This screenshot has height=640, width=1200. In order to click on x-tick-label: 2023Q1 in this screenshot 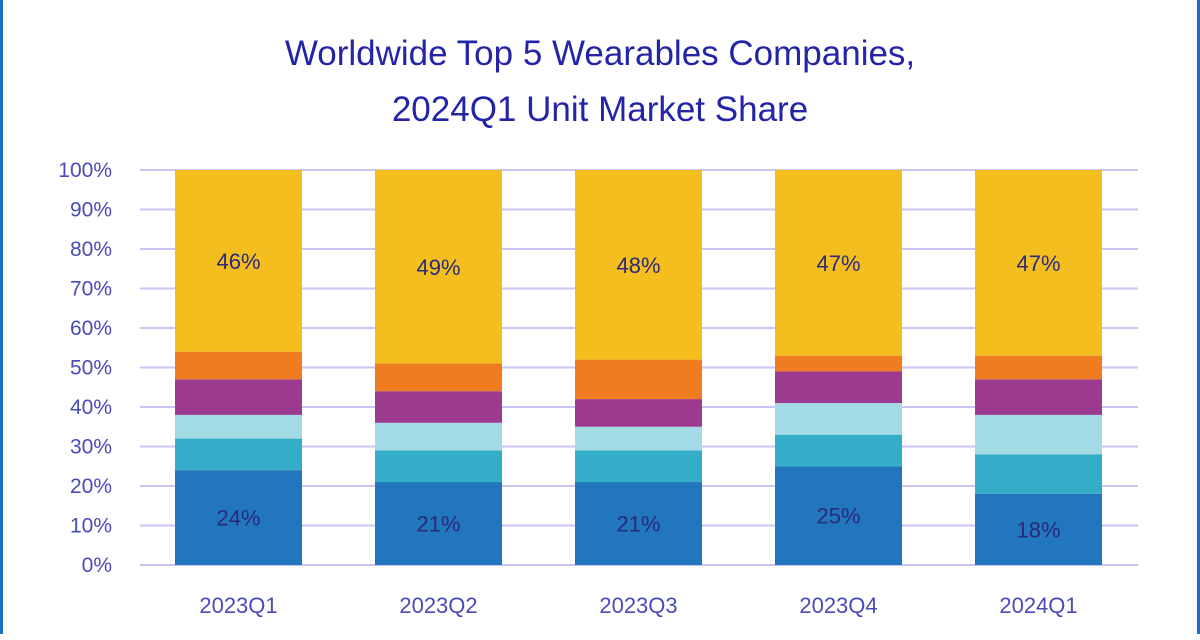, I will do `click(238, 605)`.